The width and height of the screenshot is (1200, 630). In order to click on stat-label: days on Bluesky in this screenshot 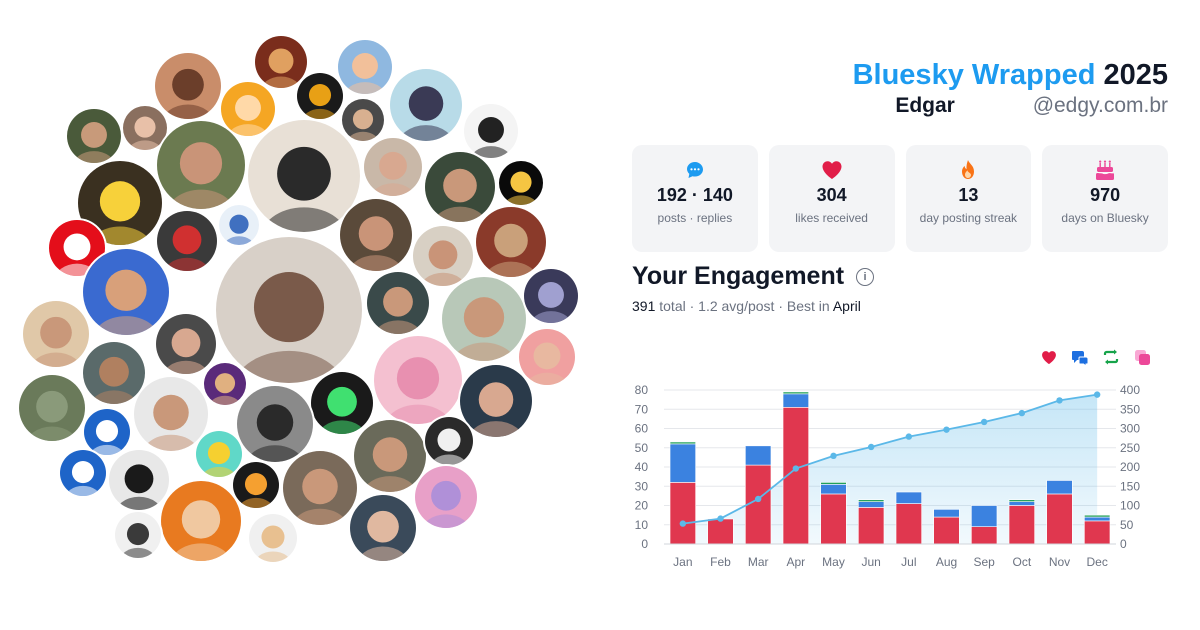, I will do `click(1105, 218)`.